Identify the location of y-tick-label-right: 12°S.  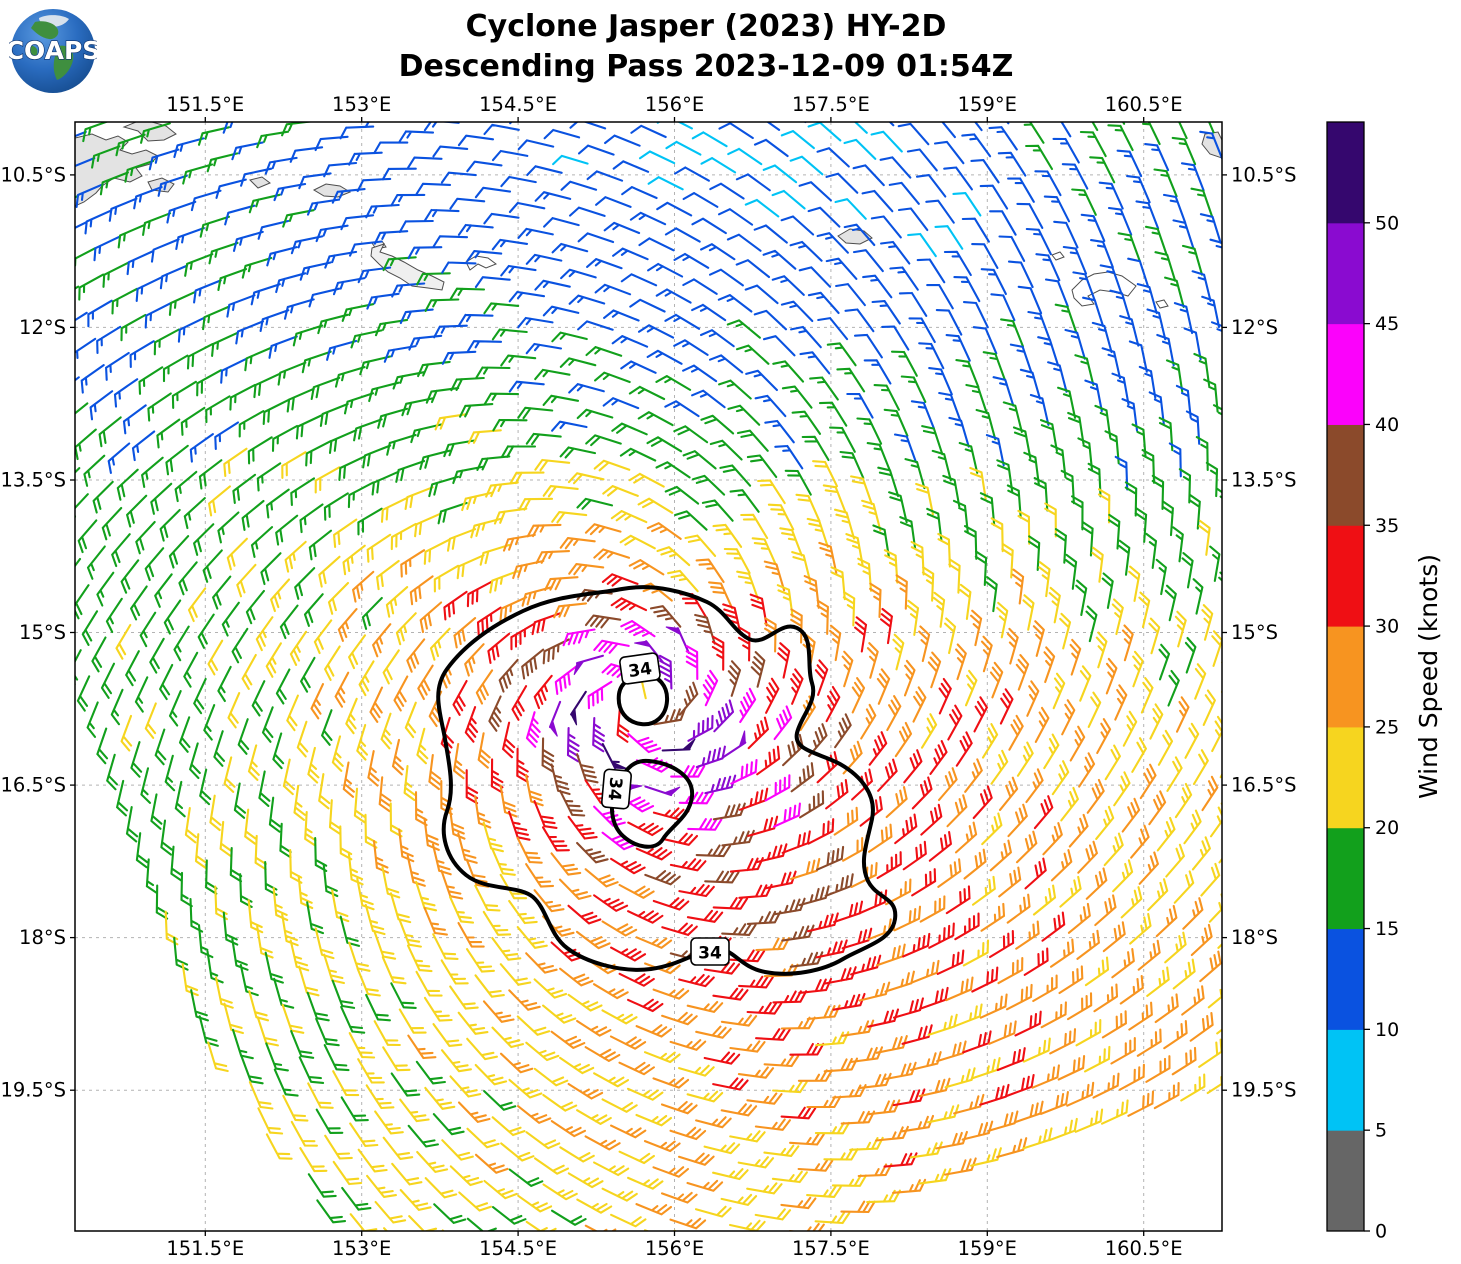
(1254, 327).